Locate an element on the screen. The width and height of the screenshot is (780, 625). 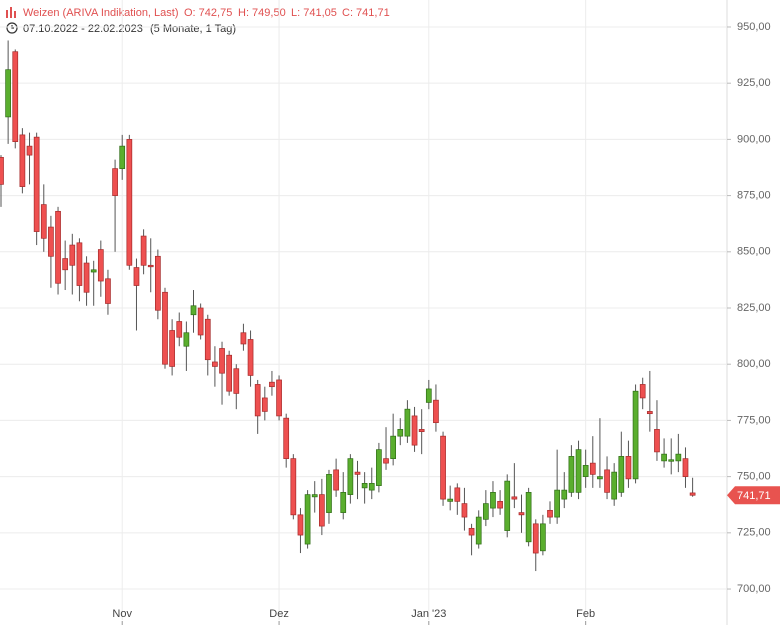
y-tick-label: 800,00 is located at coordinates (754, 364).